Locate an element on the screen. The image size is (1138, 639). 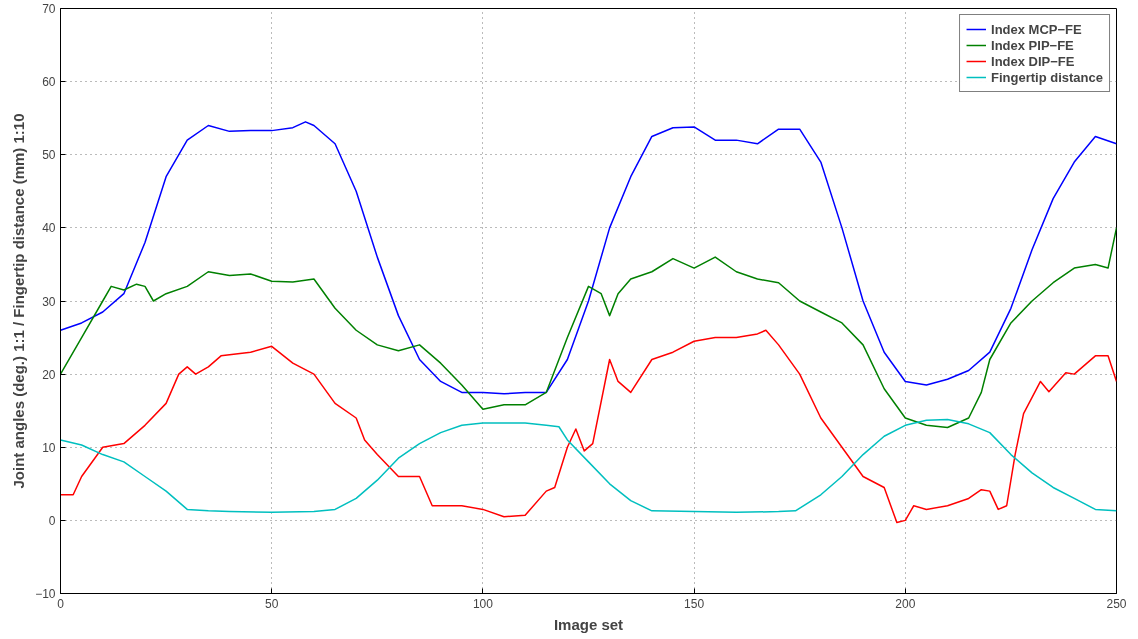
y-tick-label: 60 is located at coordinates (49, 82).